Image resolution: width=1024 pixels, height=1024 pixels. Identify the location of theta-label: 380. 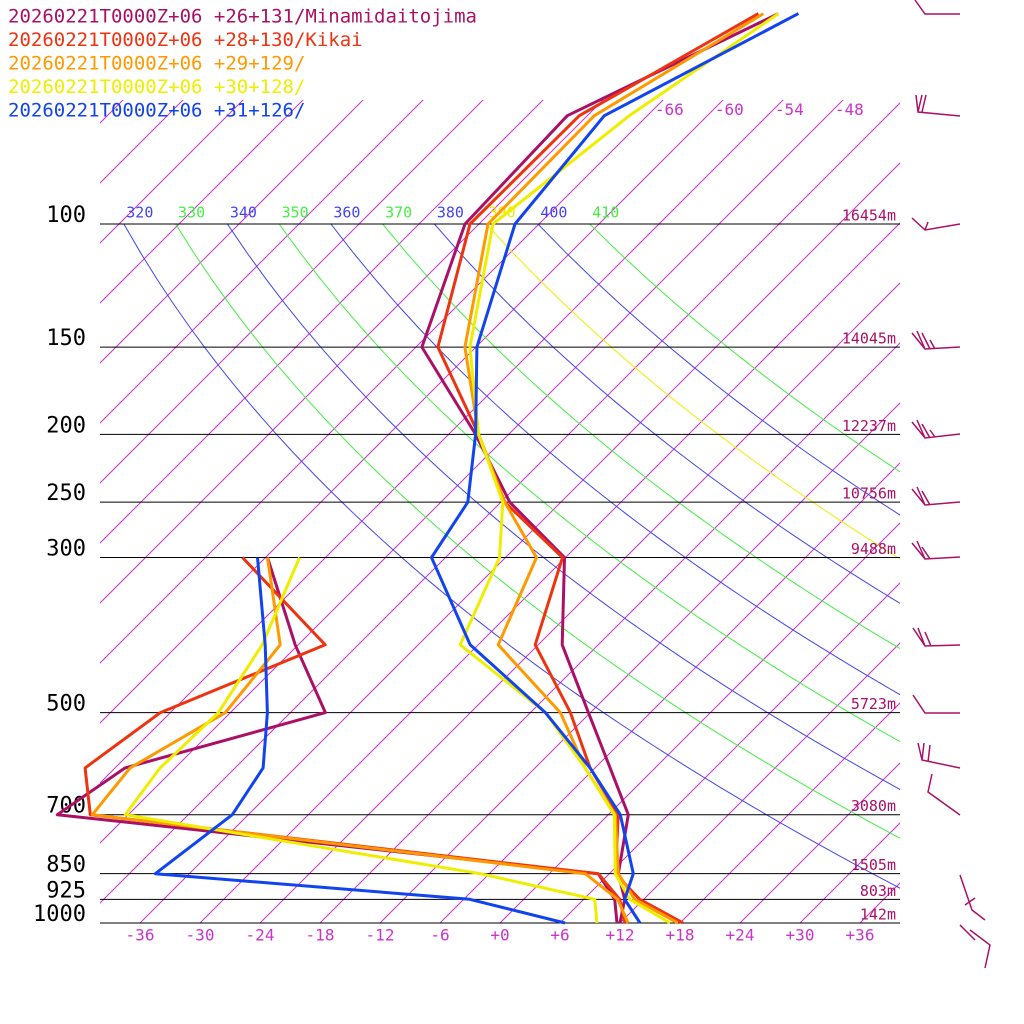
(450, 213).